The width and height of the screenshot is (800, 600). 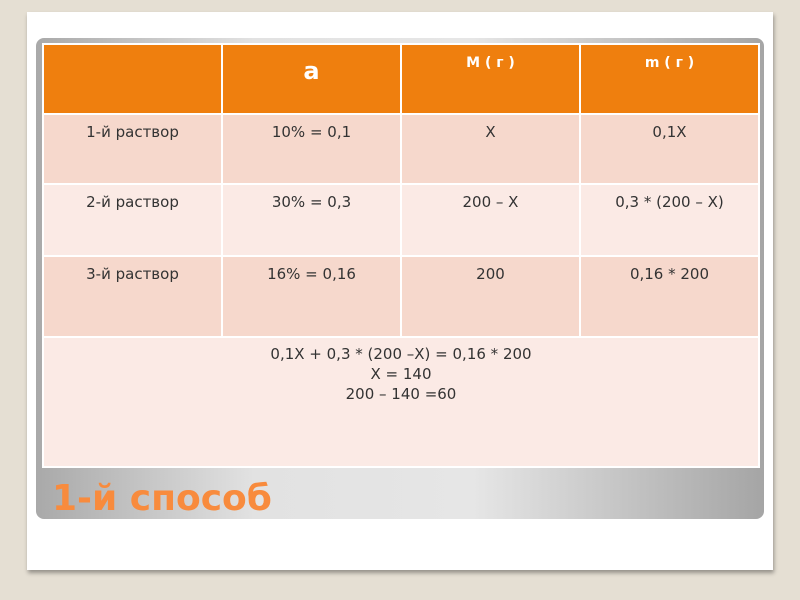 What do you see at coordinates (132, 220) in the screenshot?
I see `table-cell: 2-й раствор` at bounding box center [132, 220].